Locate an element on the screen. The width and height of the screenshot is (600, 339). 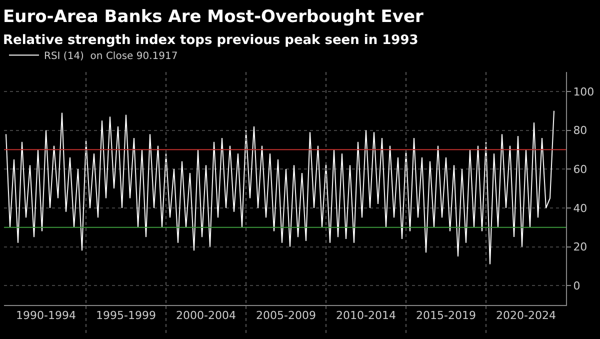
y-tick-label: 100 is located at coordinates (583, 91).